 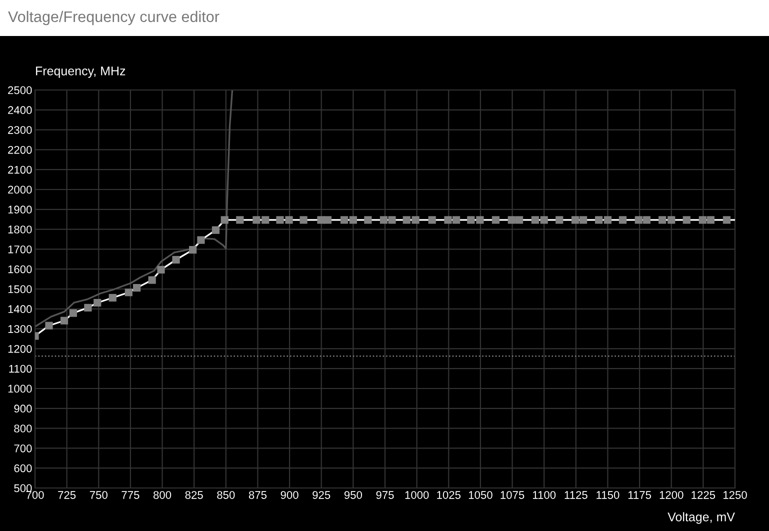 What do you see at coordinates (67, 495) in the screenshot?
I see `x-tick-label: 725` at bounding box center [67, 495].